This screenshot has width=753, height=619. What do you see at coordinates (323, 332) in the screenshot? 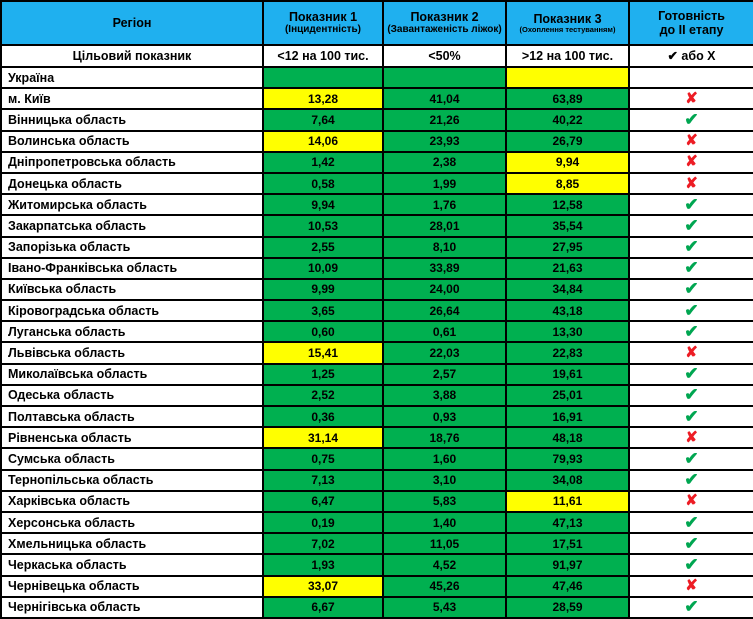
I see `indicator1-cell: 0,60` at bounding box center [323, 332].